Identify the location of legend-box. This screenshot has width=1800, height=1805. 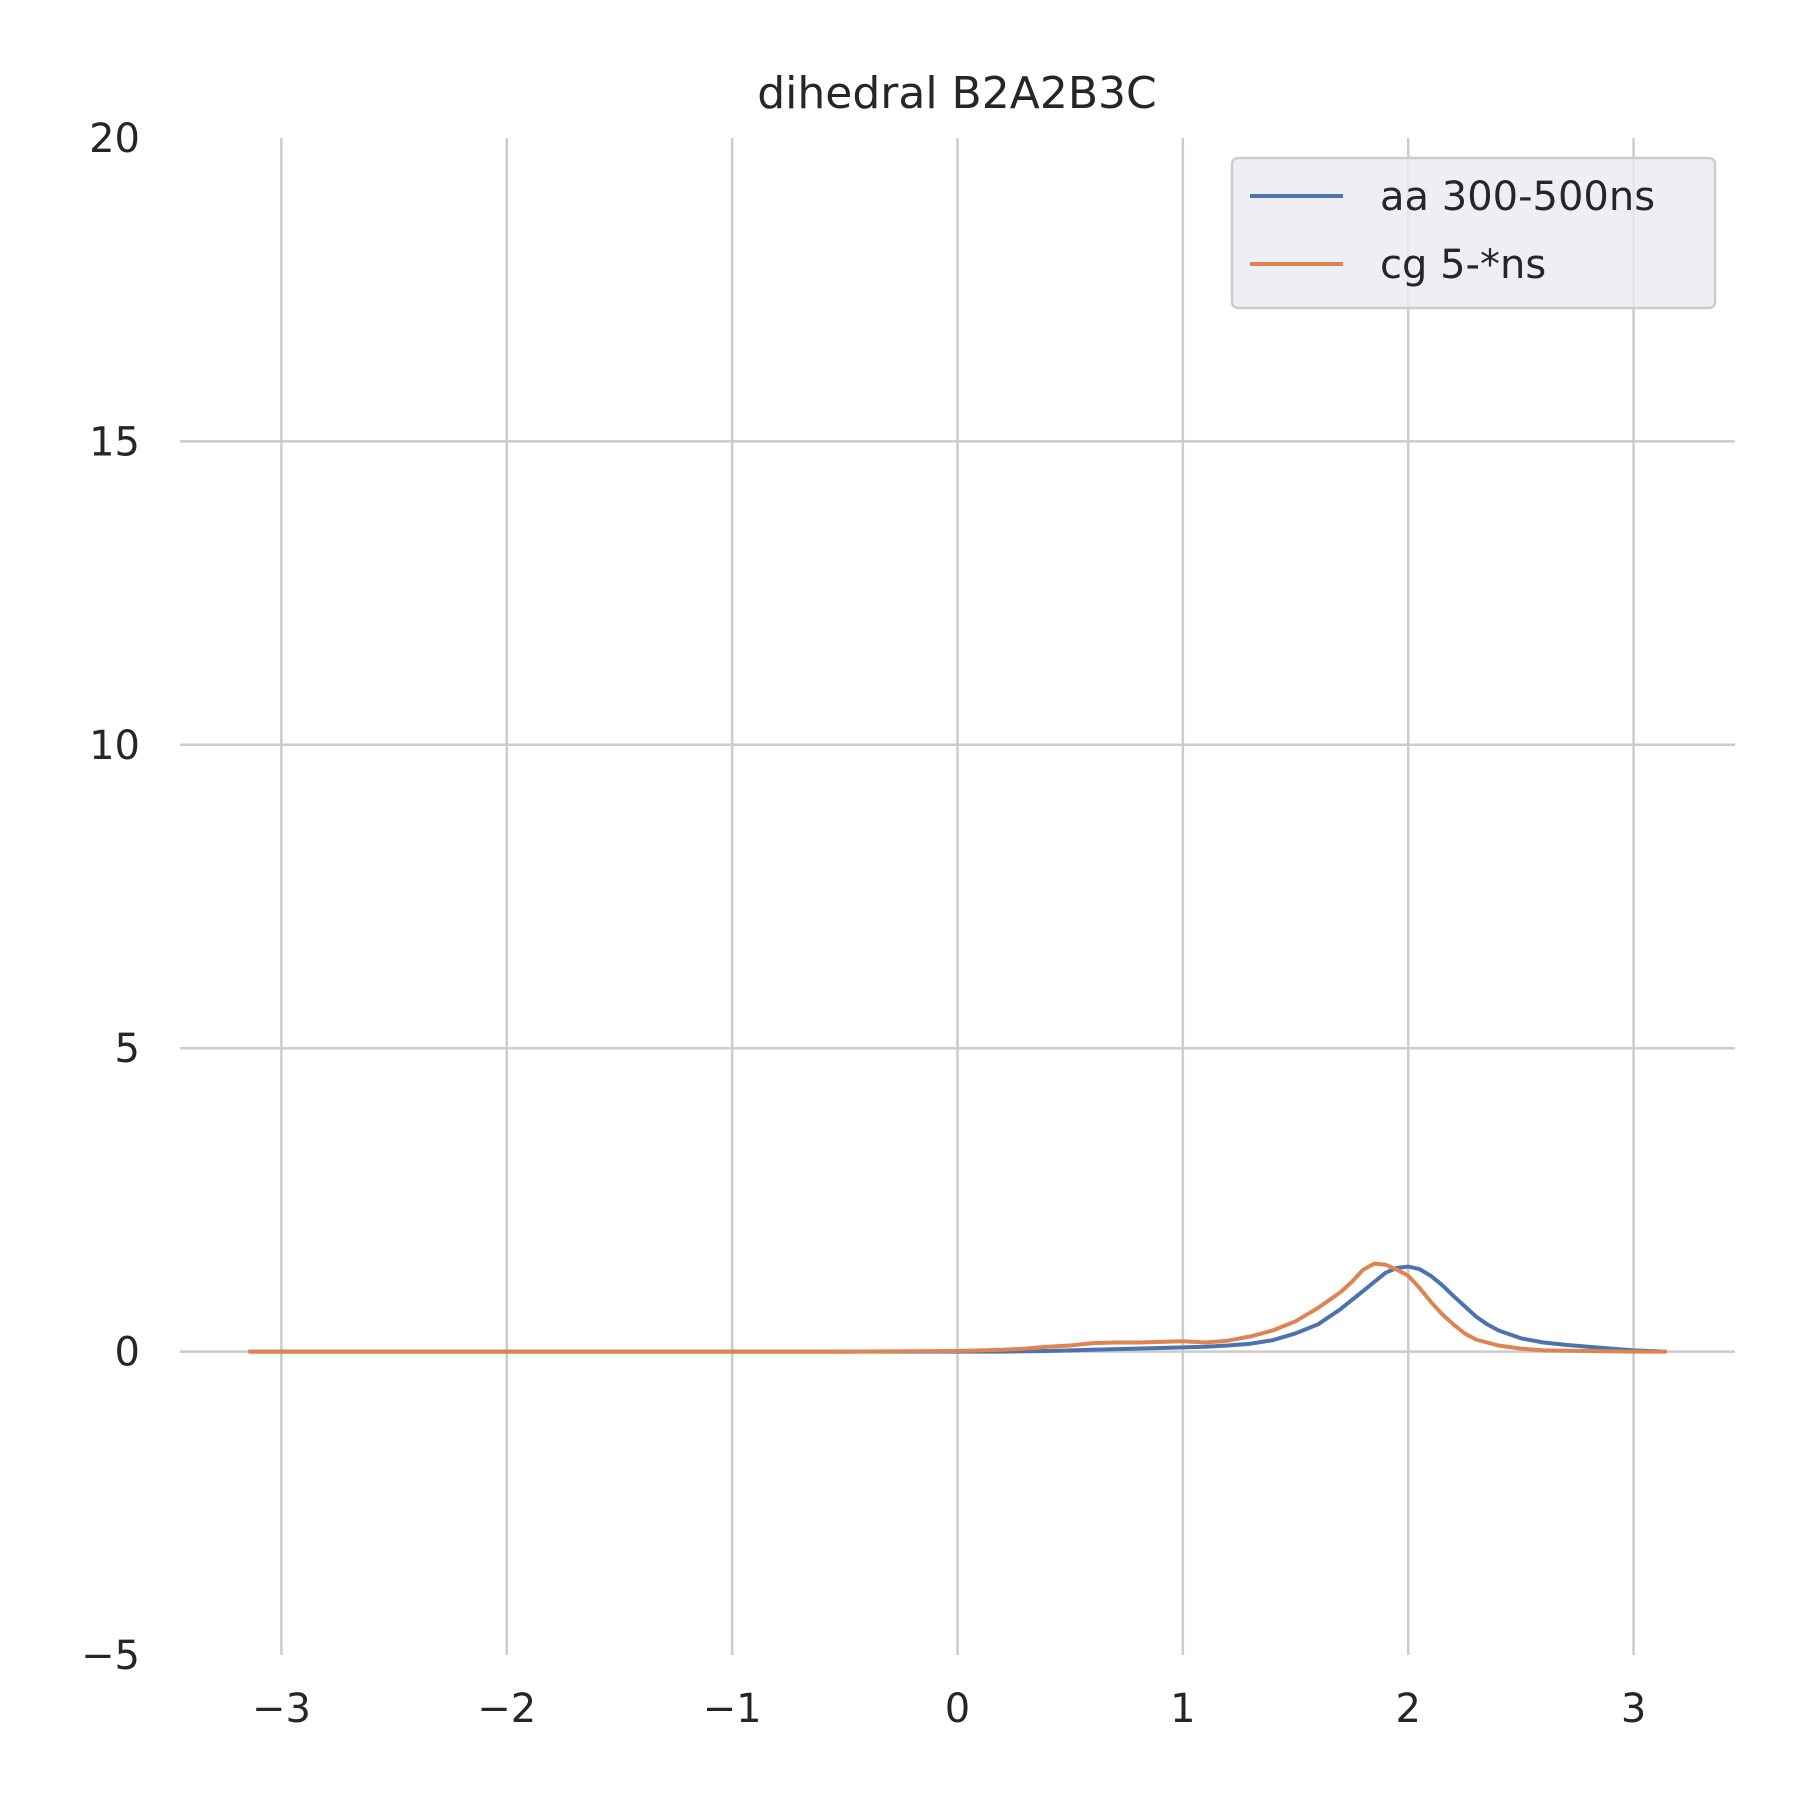
(1473, 233).